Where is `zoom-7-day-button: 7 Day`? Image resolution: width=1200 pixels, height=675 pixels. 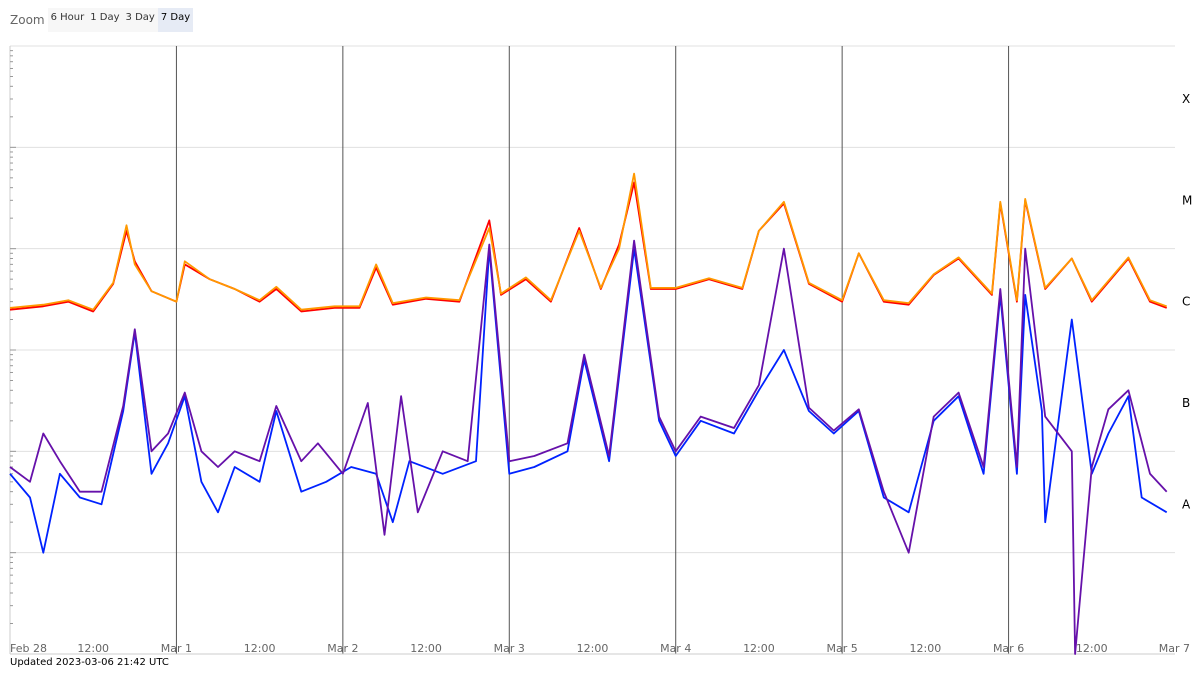 zoom-7-day-button: 7 Day is located at coordinates (175, 20).